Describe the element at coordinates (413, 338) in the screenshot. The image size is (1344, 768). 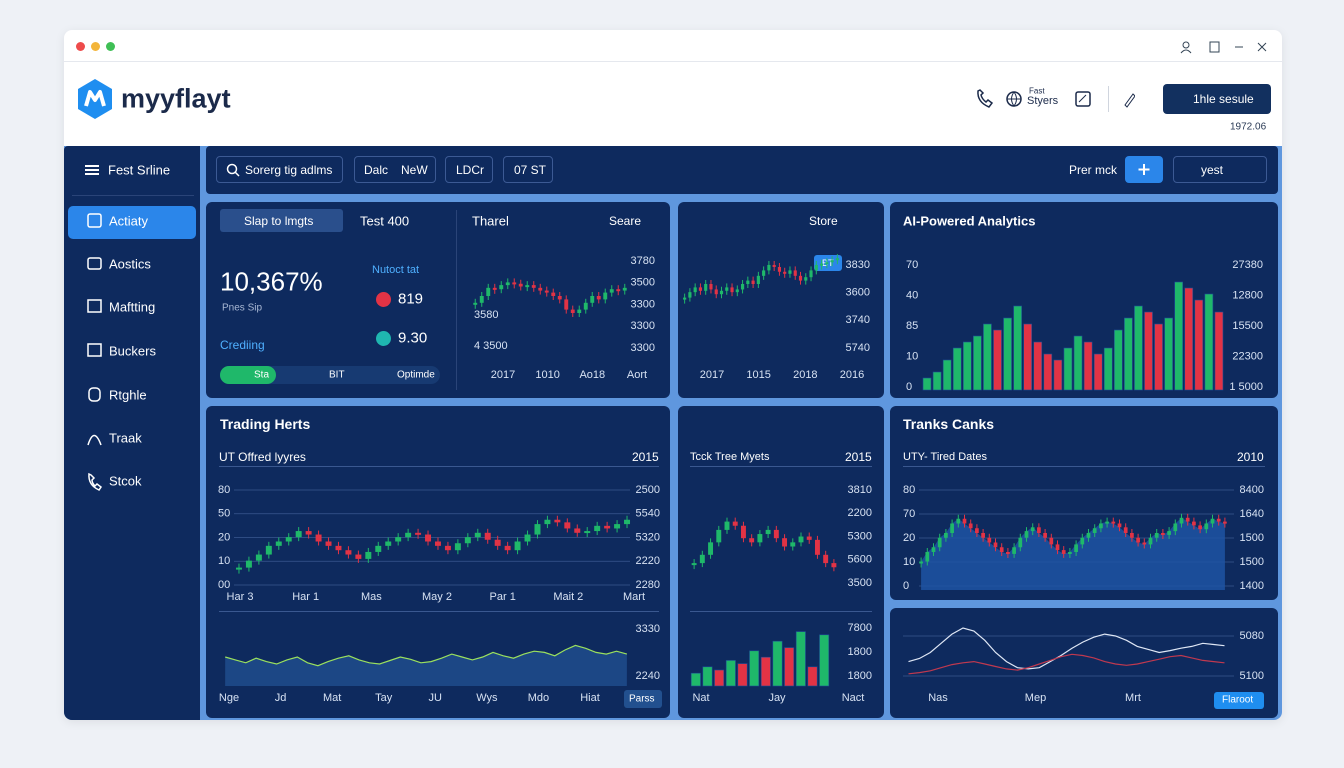
I see `stat: 9.30` at that location.